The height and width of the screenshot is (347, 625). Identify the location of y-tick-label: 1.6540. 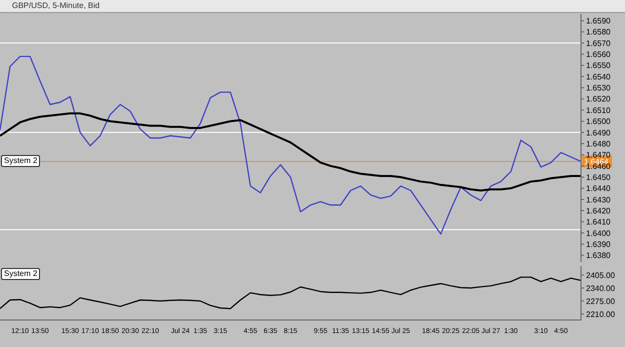
(599, 77).